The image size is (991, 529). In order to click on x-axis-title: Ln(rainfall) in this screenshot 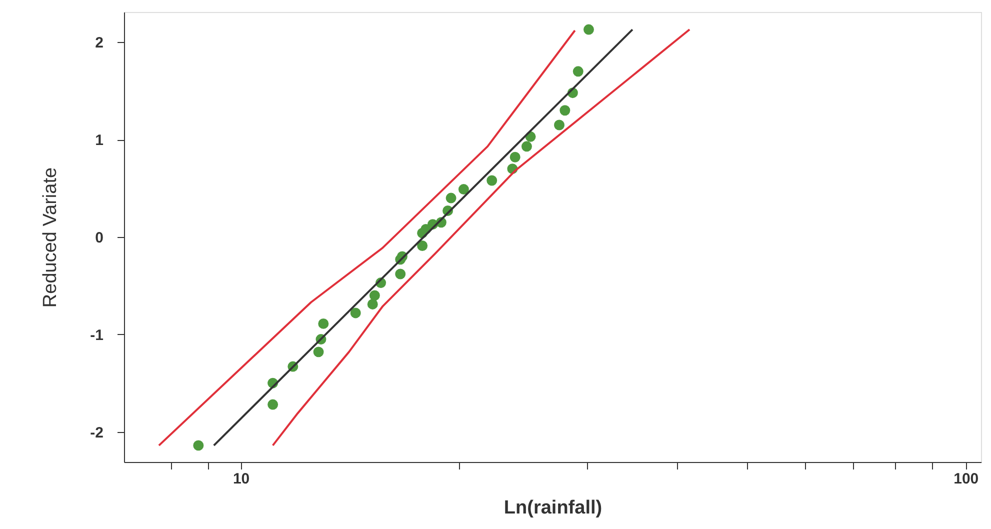, I will do `click(553, 508)`.